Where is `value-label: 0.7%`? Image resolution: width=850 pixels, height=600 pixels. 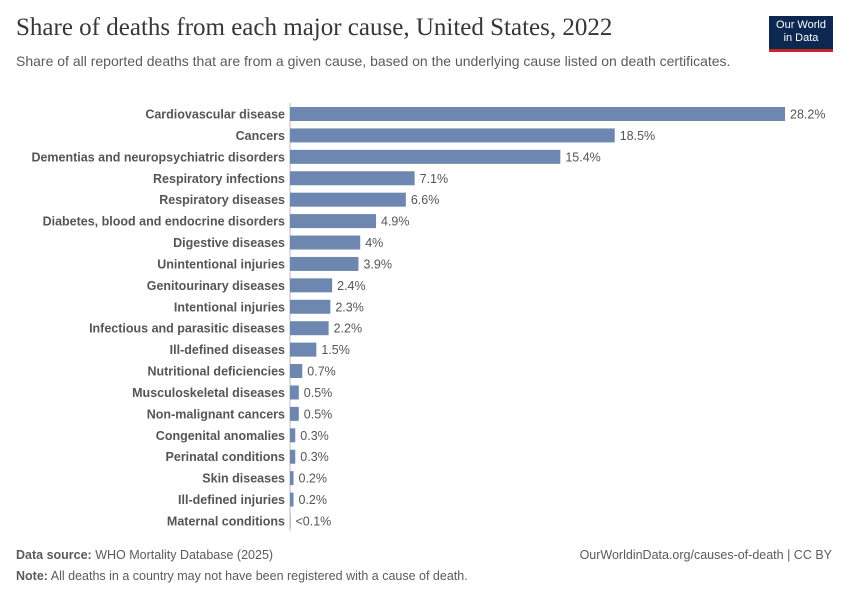 value-label: 0.7% is located at coordinates (321, 372).